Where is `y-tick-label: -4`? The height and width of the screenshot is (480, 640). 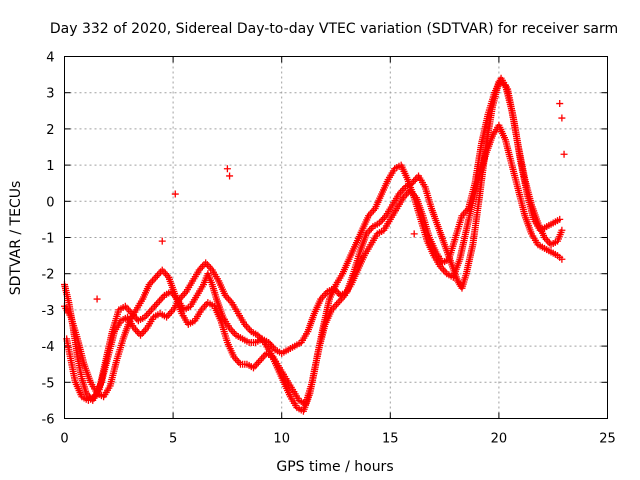 y-tick-label: -4 is located at coordinates (48, 347).